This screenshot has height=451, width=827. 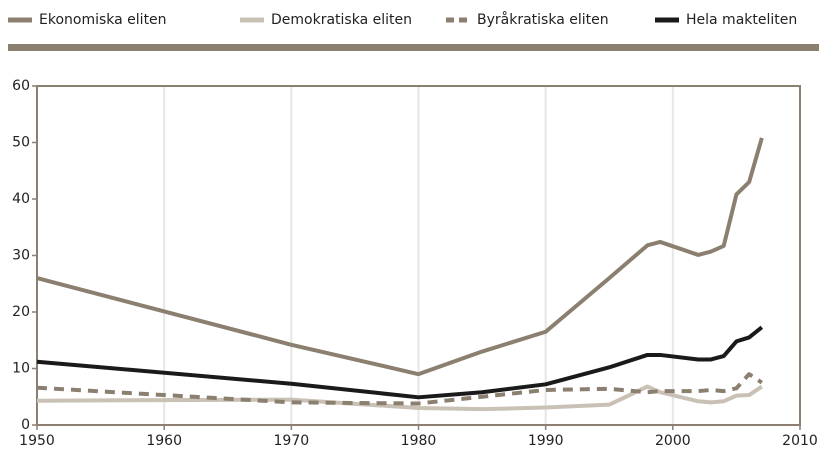 What do you see at coordinates (413, 47) in the screenshot?
I see `legend-rule` at bounding box center [413, 47].